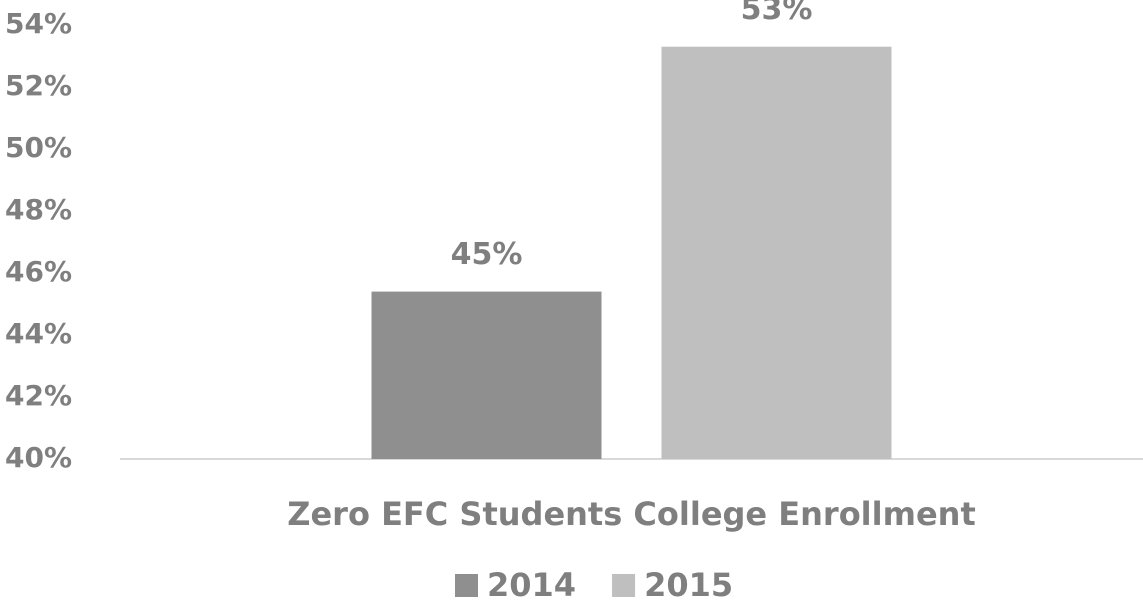 This screenshot has width=1143, height=606. I want to click on y-tick-label: 40%, so click(38, 457).